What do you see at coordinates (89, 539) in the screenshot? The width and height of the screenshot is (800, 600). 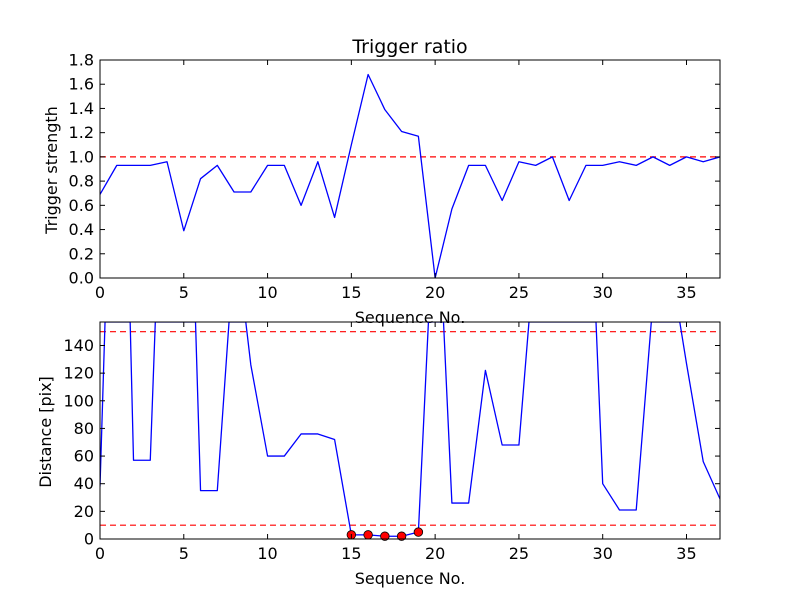 I see `y-tick-label: 0` at bounding box center [89, 539].